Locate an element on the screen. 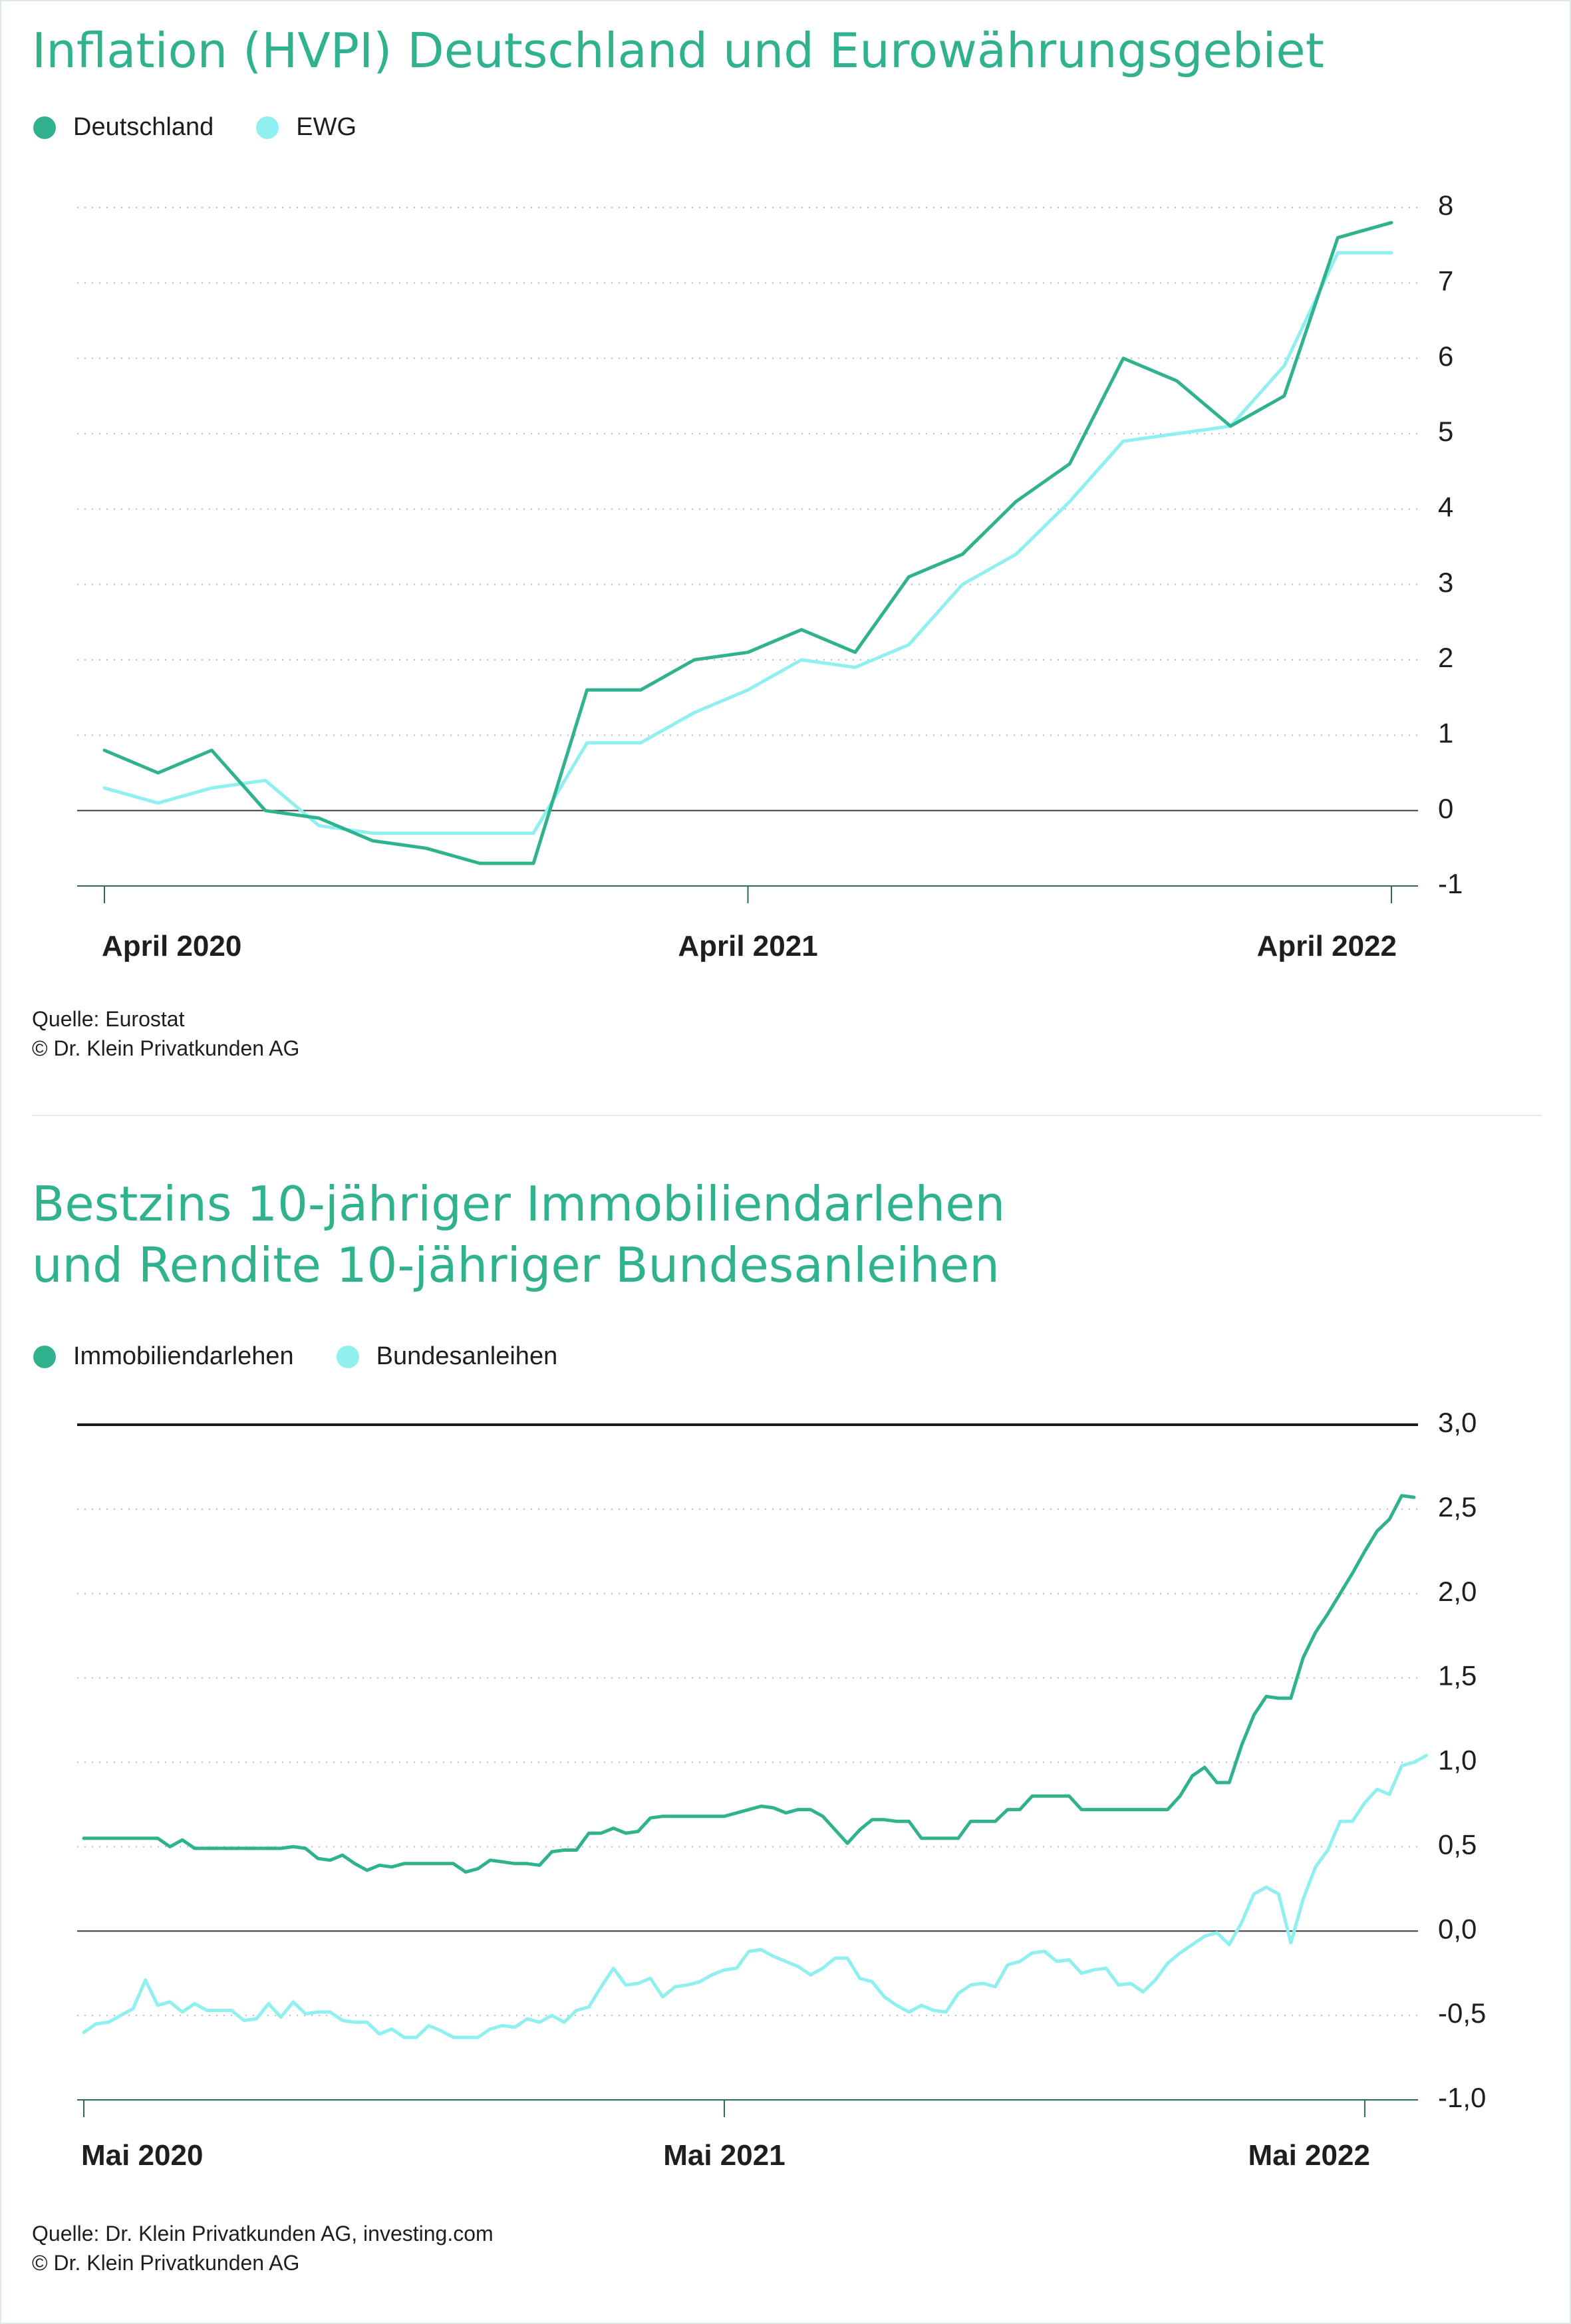 The image size is (1571, 2324). inflation-y-tick-label: 4 is located at coordinates (1446, 506).